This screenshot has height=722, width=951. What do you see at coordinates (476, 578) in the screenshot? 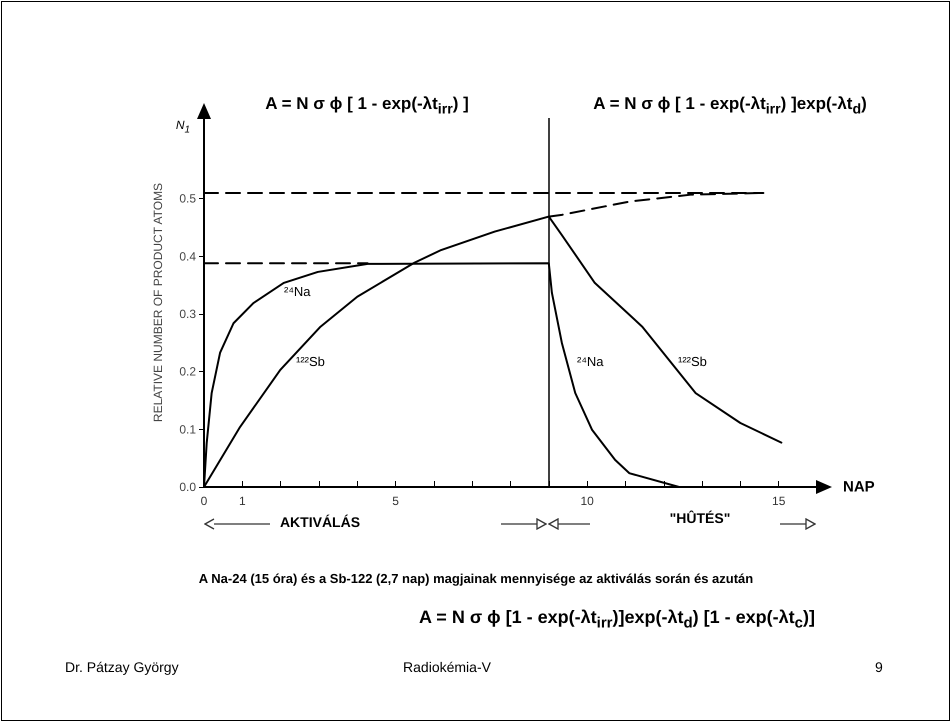
I see `text: A Na-24 (15 óra) és a Sb-122 (2,7 nap) magjainak mennyisége az aktiválás során és azután` at bounding box center [476, 578].